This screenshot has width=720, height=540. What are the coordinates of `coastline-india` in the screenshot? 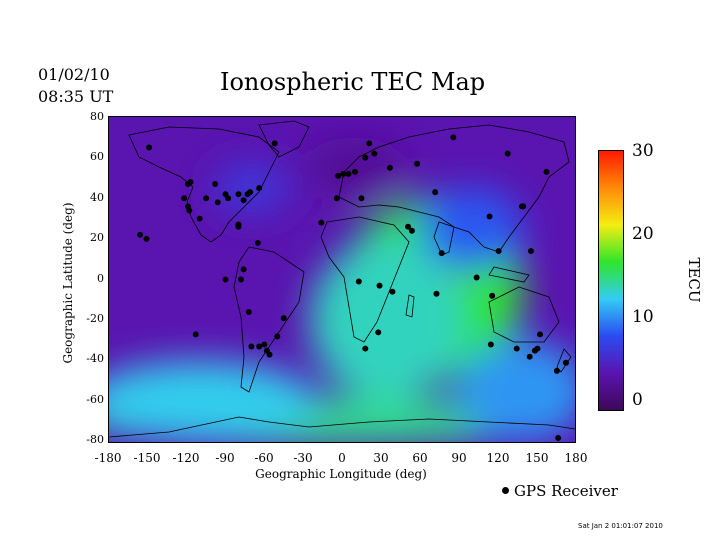 It's located at (444, 238).